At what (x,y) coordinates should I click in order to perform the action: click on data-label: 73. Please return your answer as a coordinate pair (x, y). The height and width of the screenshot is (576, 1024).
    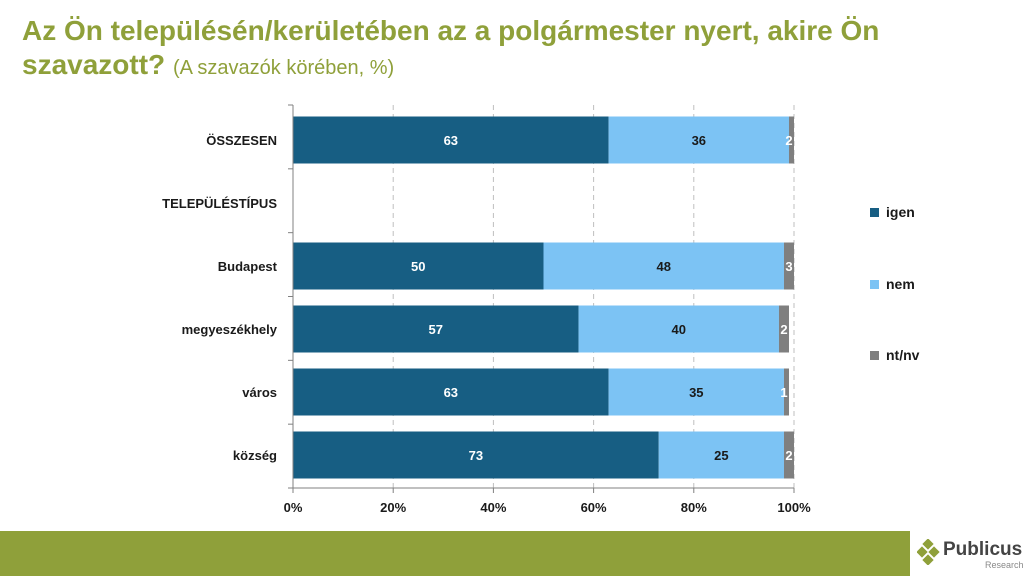
    Looking at the image, I should click on (476, 455).